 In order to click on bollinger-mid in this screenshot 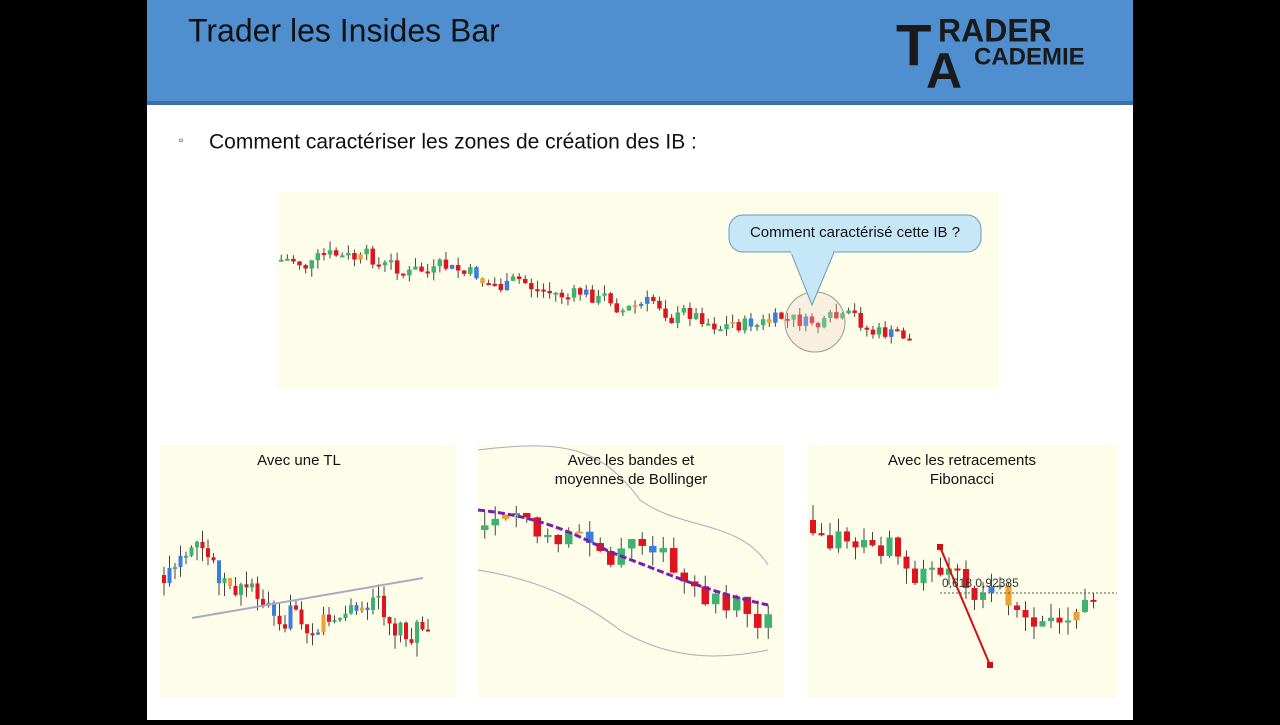, I will do `click(623, 557)`.